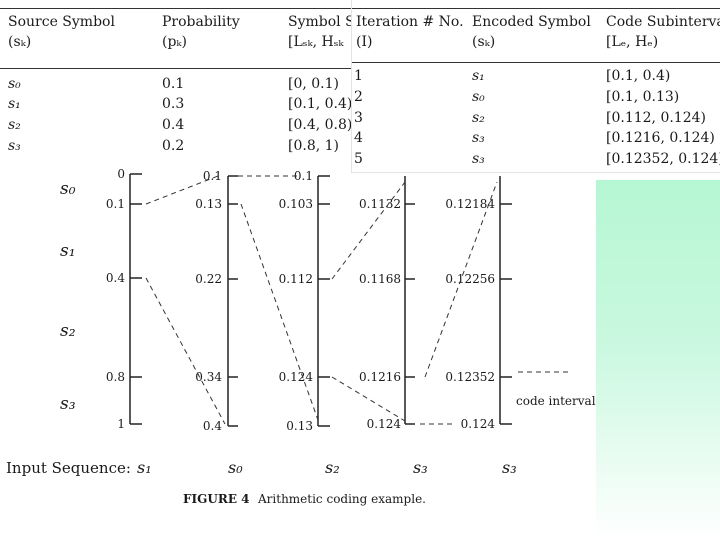 The width and height of the screenshot is (720, 540). Describe the element at coordinates (173, 146) in the screenshot. I see `table-cell: 0.2` at that location.